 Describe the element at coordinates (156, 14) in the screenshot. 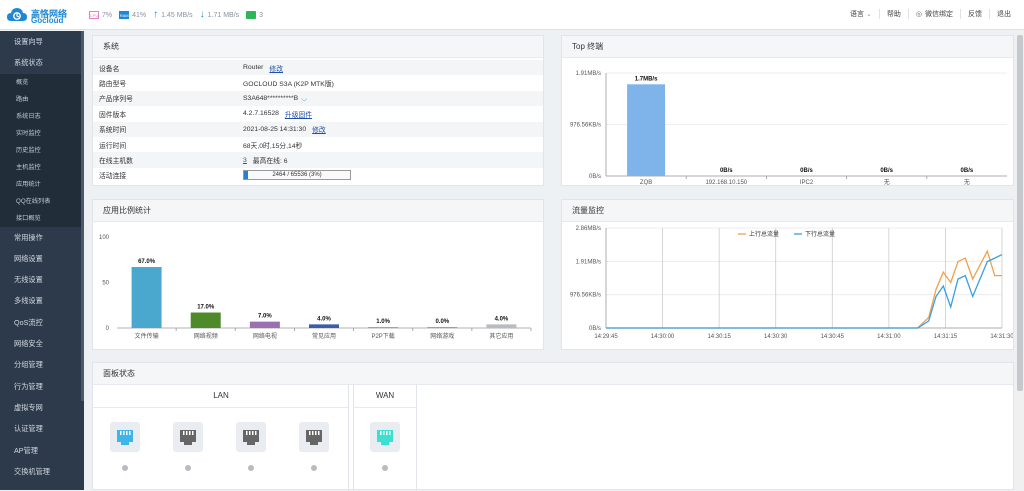

I see `upload-arrow-icon: ↑` at that location.